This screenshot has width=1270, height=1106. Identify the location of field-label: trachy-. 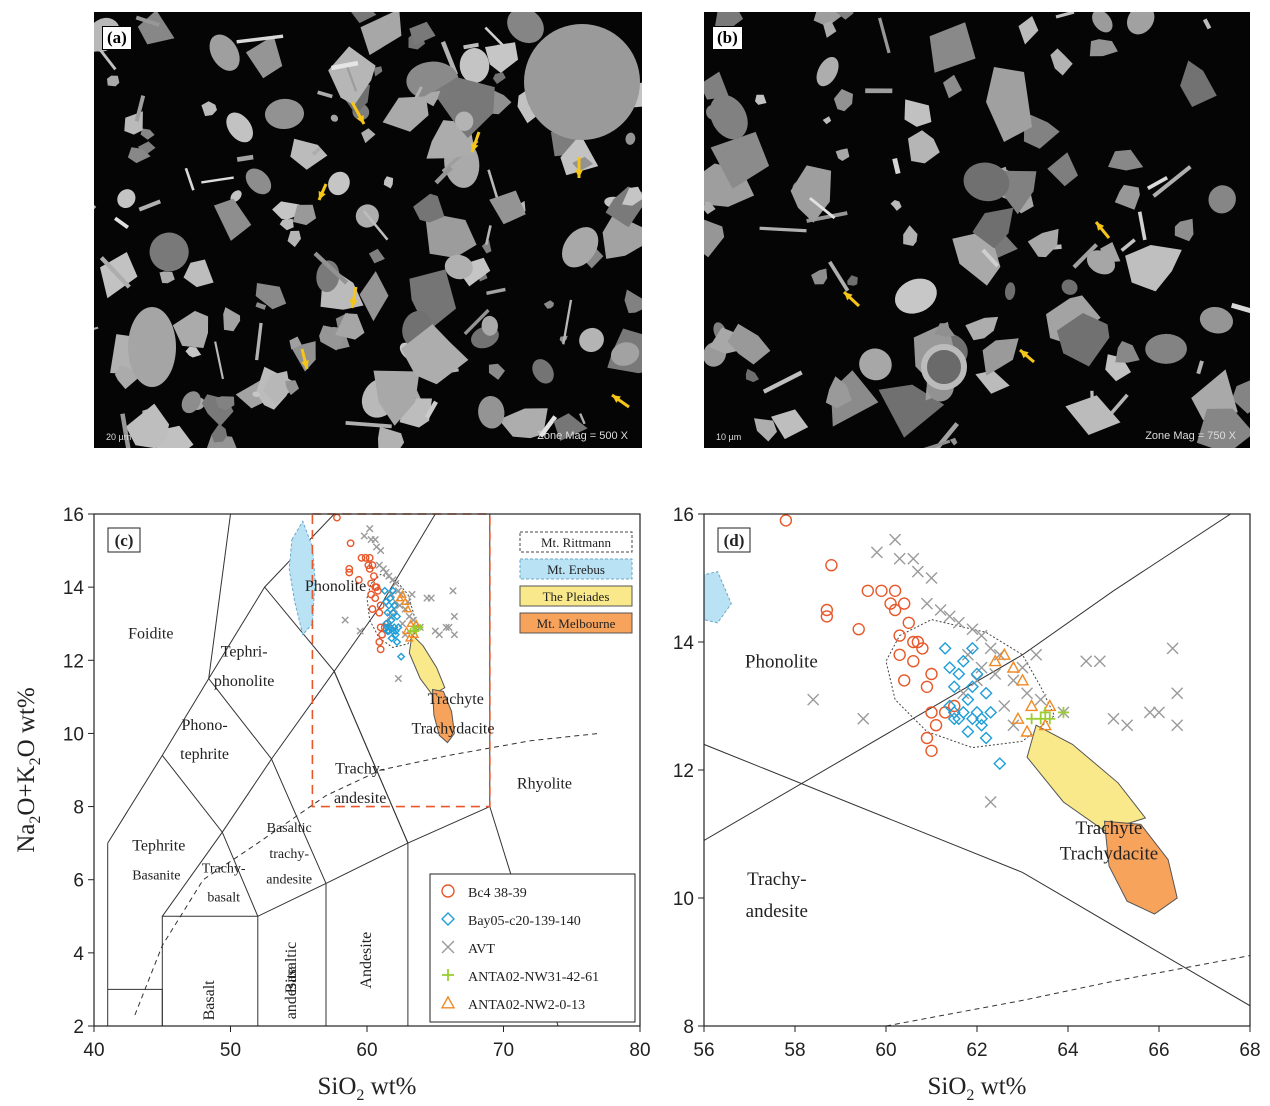
(289, 854).